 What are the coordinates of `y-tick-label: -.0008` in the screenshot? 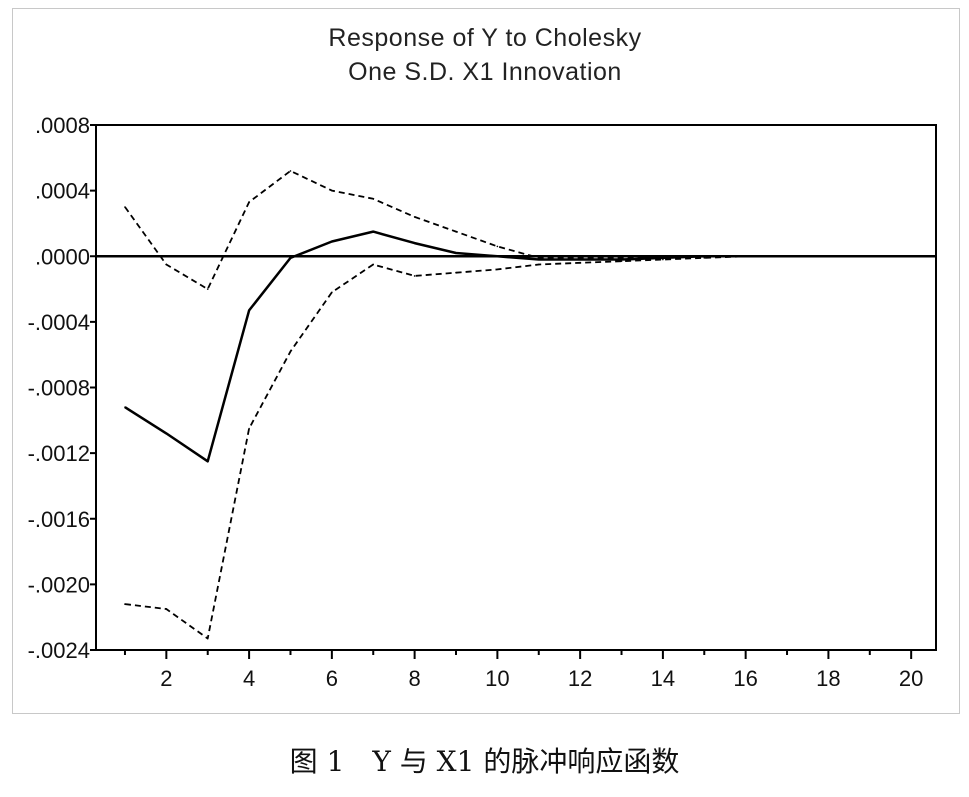 It's located at (59, 388).